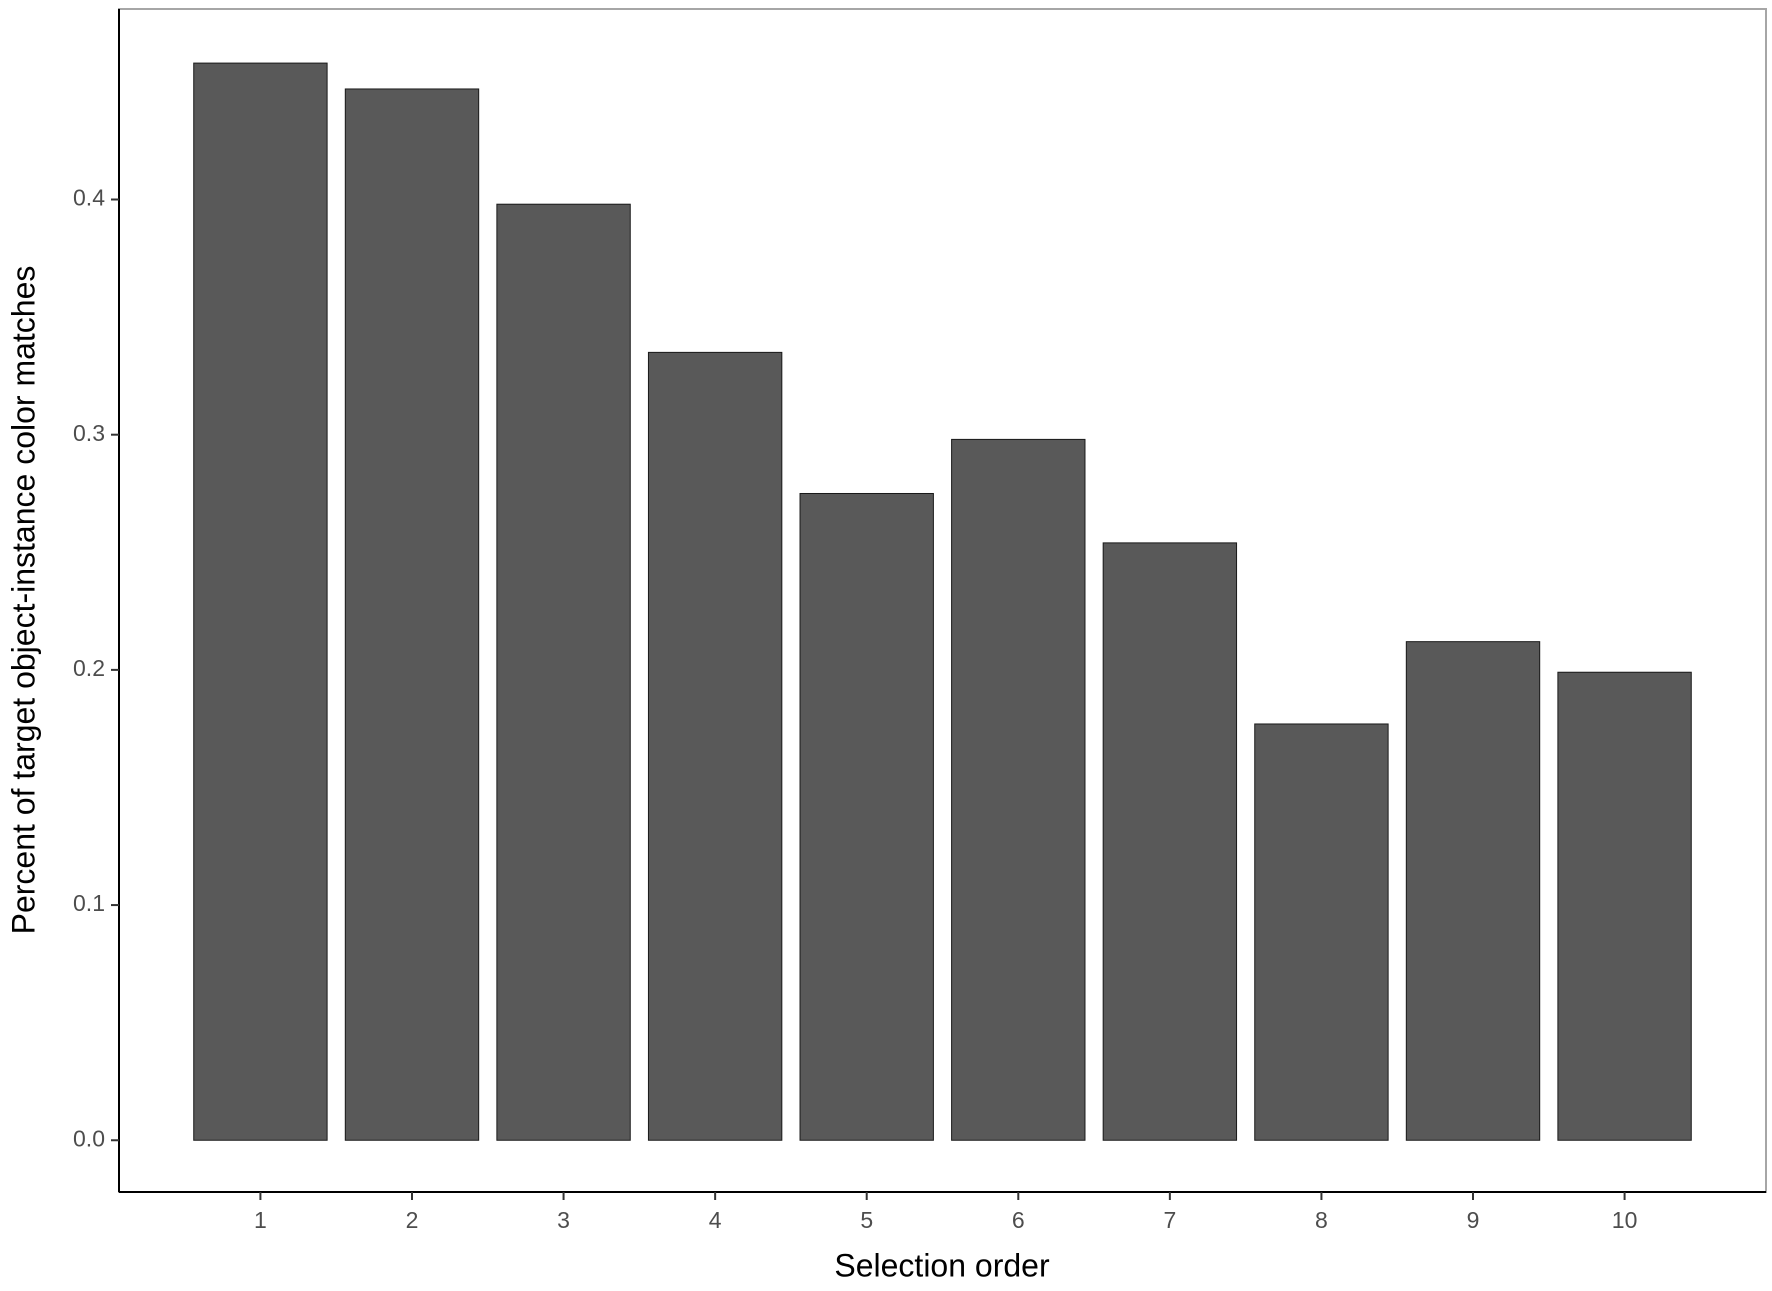 Image resolution: width=1772 pixels, height=1291 pixels. I want to click on x-tick-label: 1, so click(260, 1220).